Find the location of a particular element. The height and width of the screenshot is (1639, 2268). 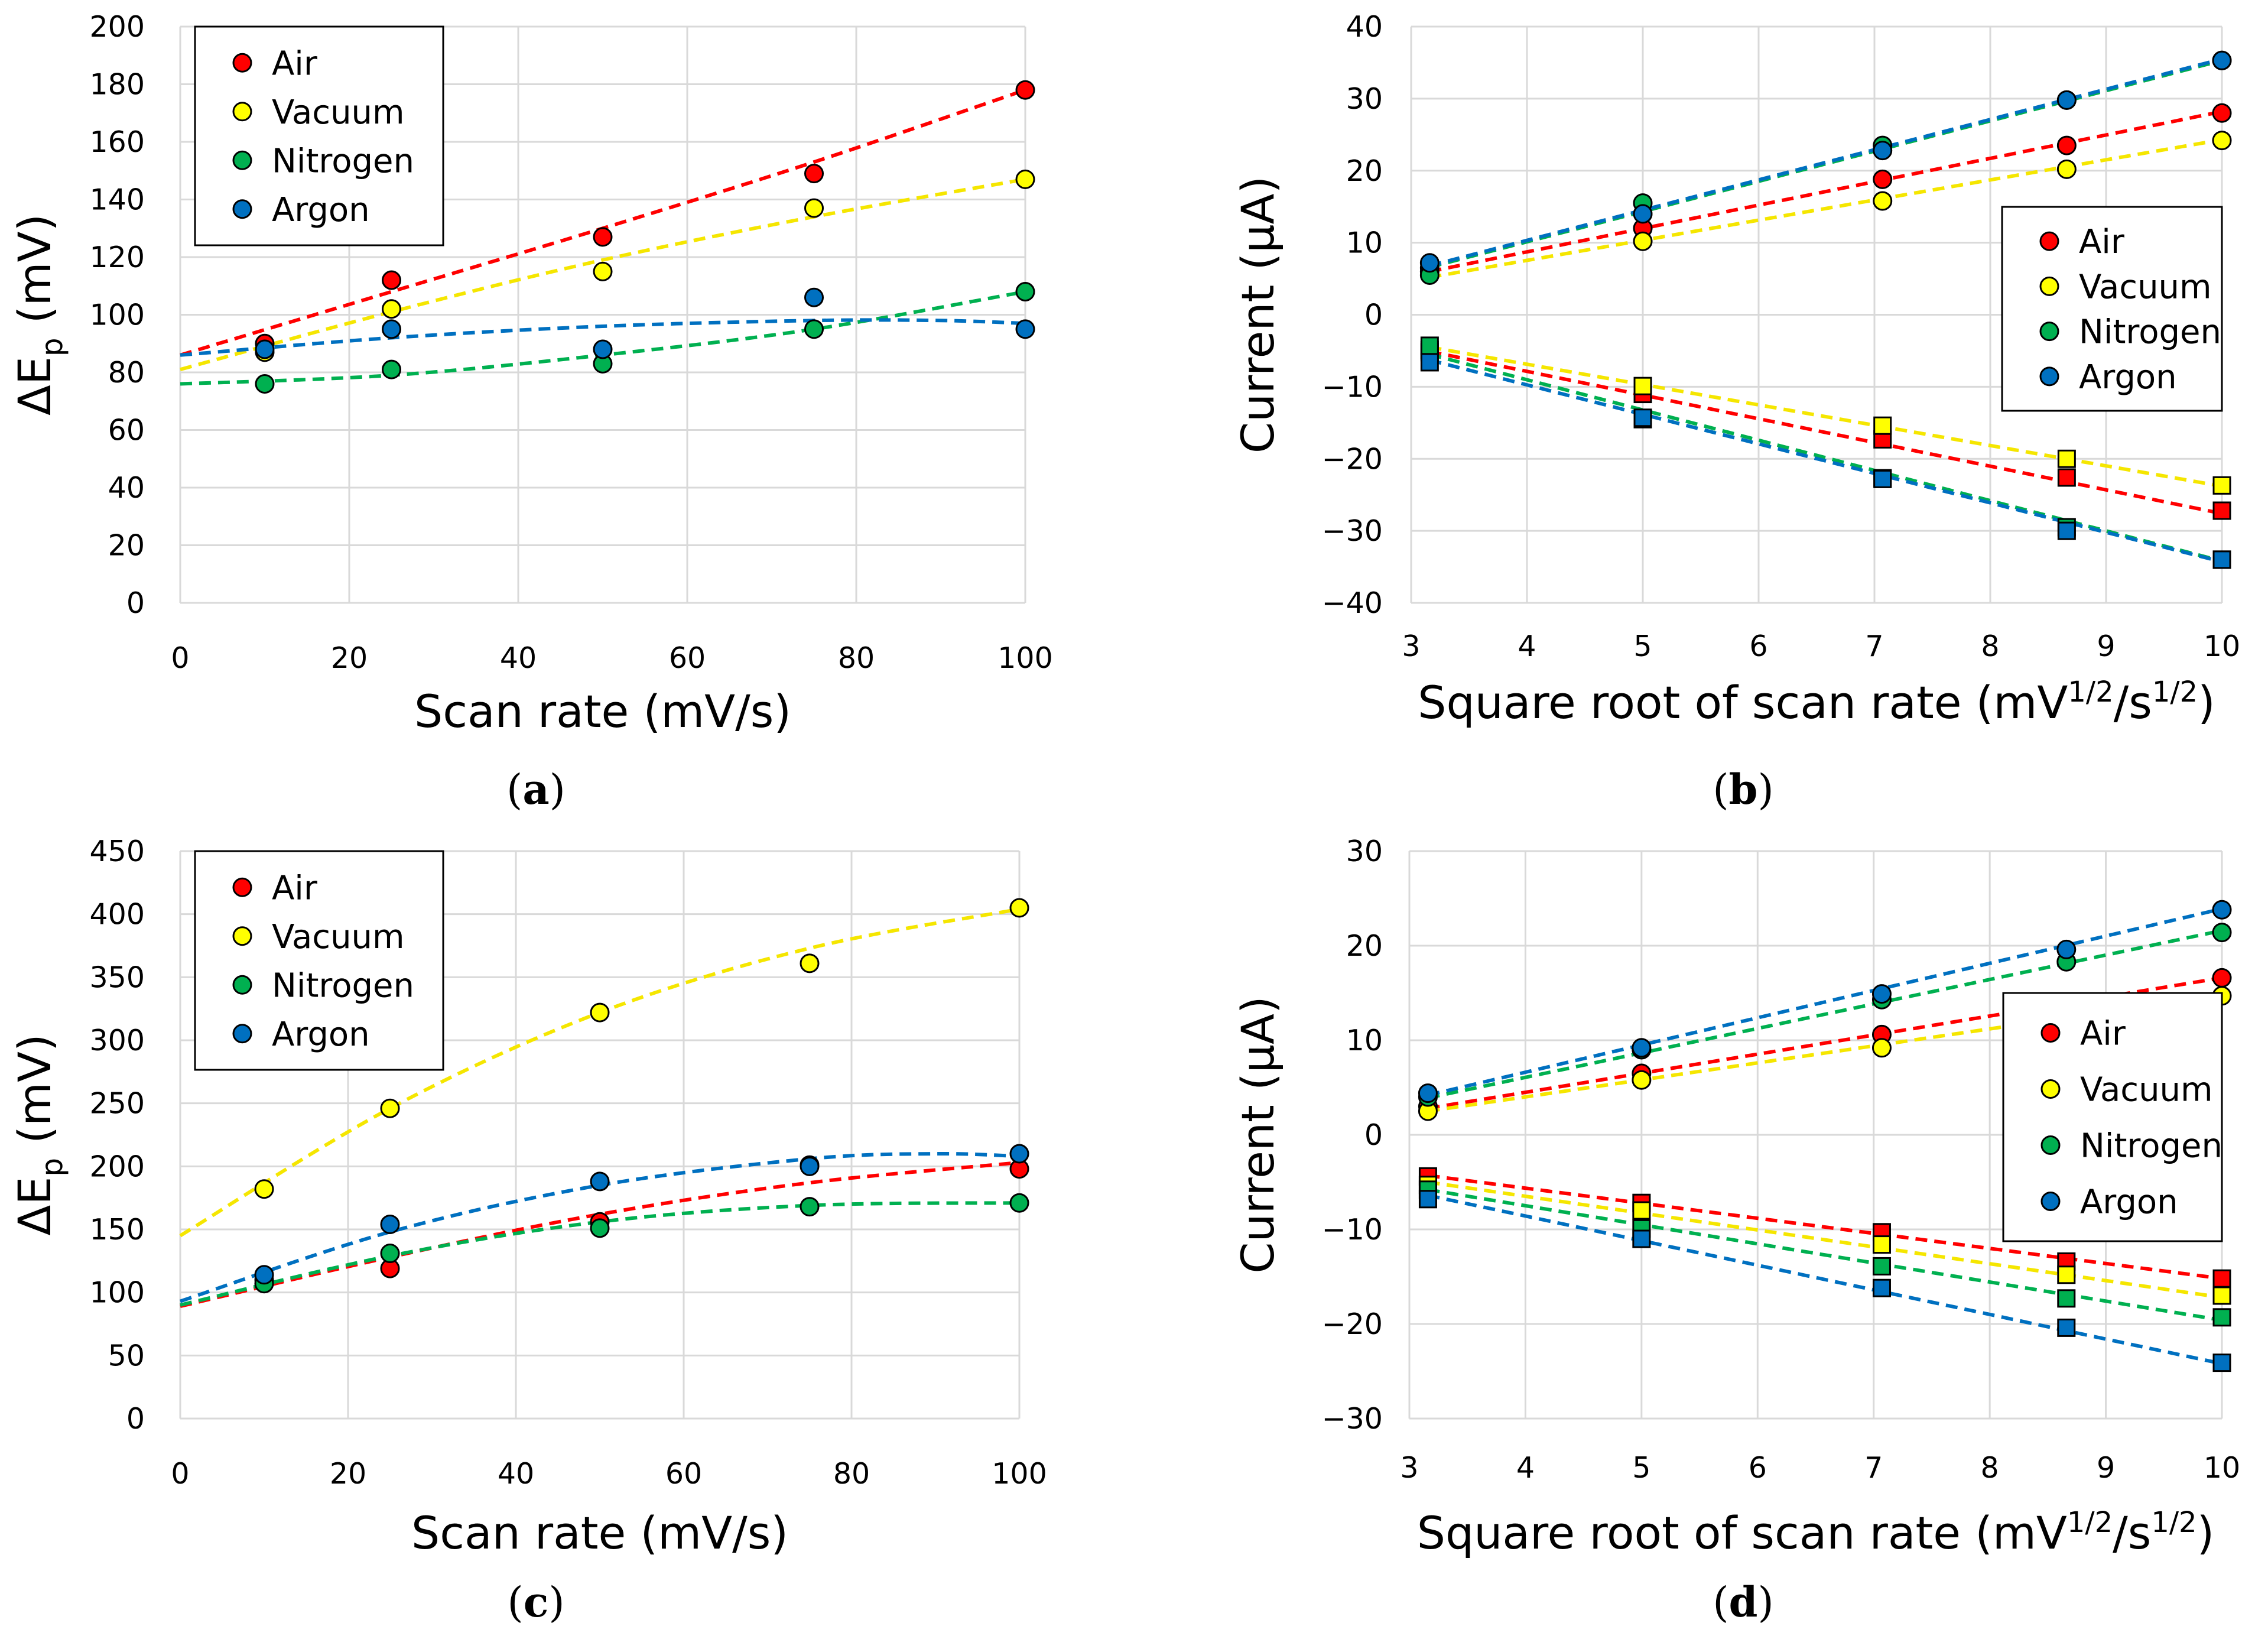

legend-label-vacuum: Vacuum is located at coordinates (2146, 1090).